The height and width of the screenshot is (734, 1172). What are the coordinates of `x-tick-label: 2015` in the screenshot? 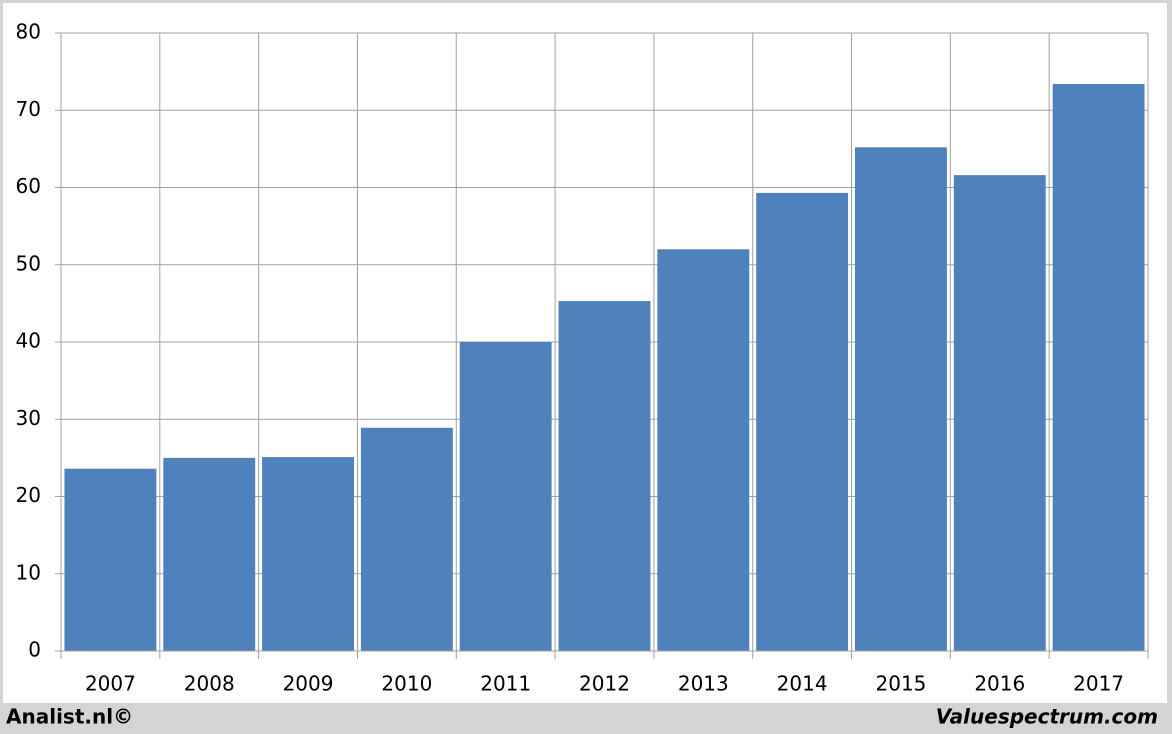 It's located at (901, 684).